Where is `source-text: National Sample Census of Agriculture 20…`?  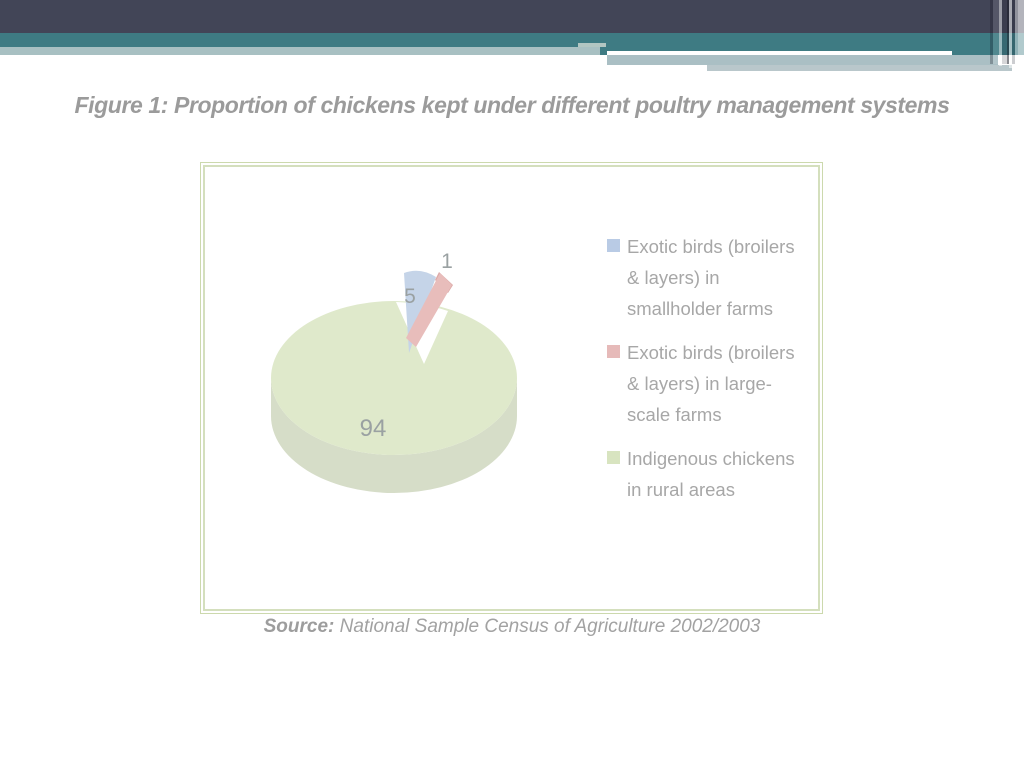
source-text: National Sample Census of Agriculture 20… is located at coordinates (550, 626).